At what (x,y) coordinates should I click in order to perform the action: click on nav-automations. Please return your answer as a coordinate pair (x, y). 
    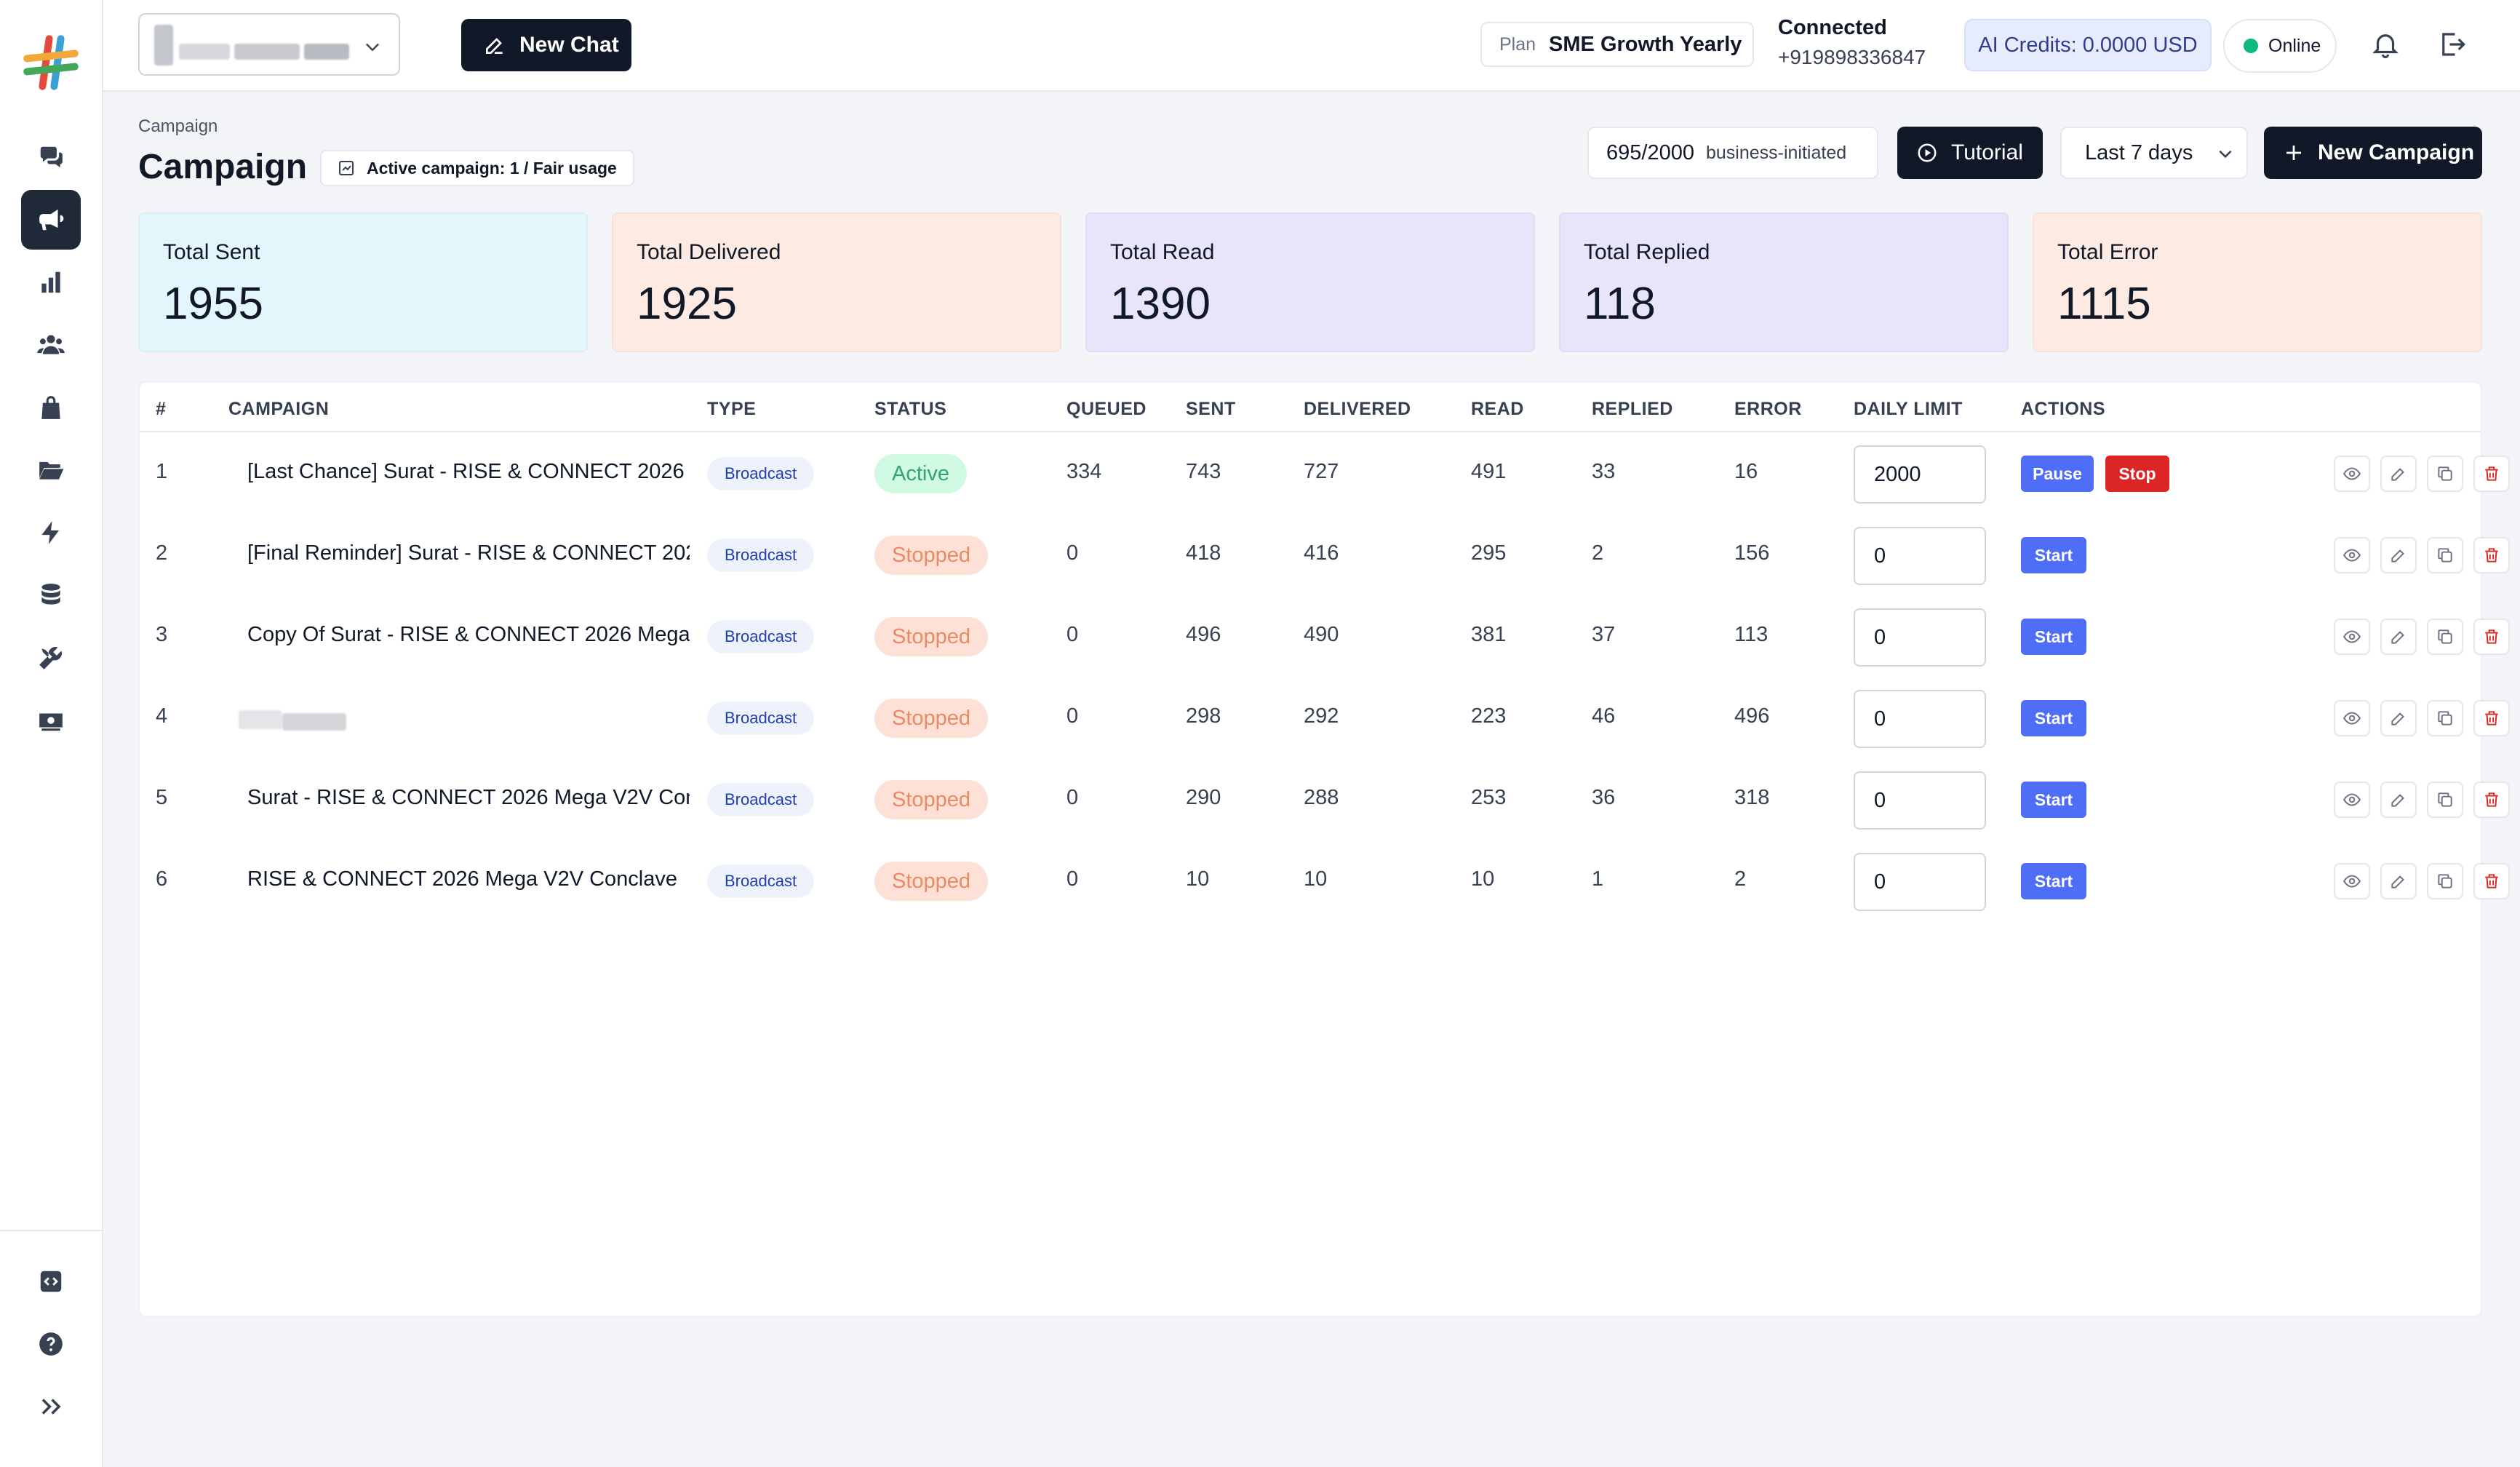
    Looking at the image, I should click on (51, 532).